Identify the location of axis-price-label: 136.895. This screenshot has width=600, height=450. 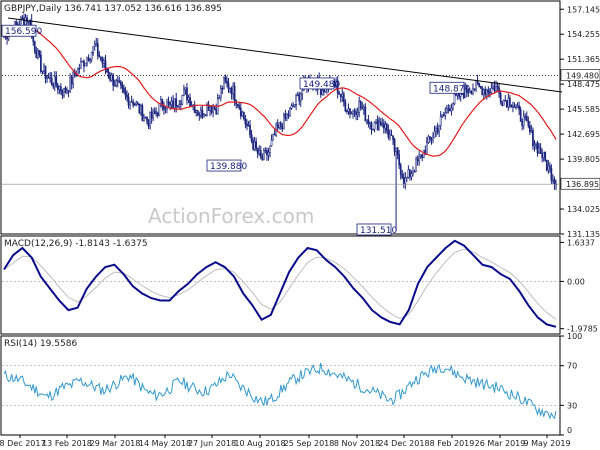
(582, 184).